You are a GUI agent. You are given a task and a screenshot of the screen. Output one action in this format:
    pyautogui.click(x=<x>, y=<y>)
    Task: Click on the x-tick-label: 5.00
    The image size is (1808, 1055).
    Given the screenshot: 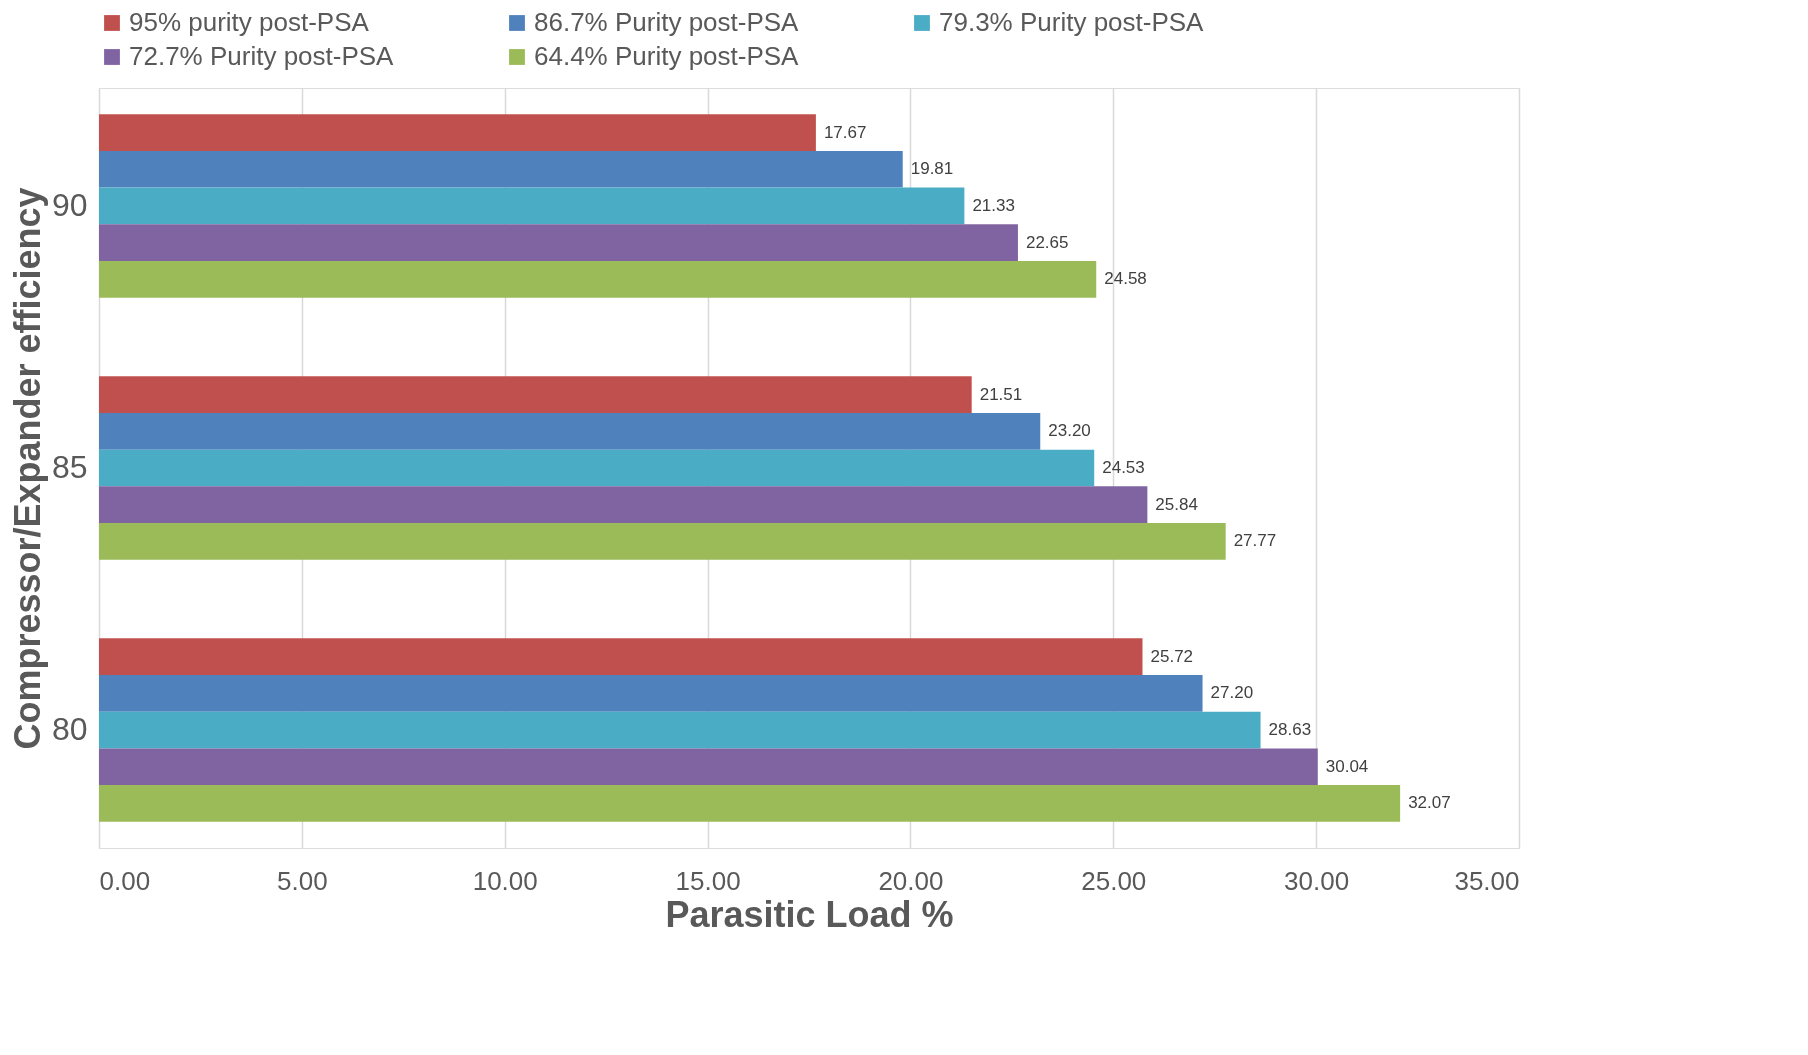 What is the action you would take?
    pyautogui.click(x=302, y=880)
    